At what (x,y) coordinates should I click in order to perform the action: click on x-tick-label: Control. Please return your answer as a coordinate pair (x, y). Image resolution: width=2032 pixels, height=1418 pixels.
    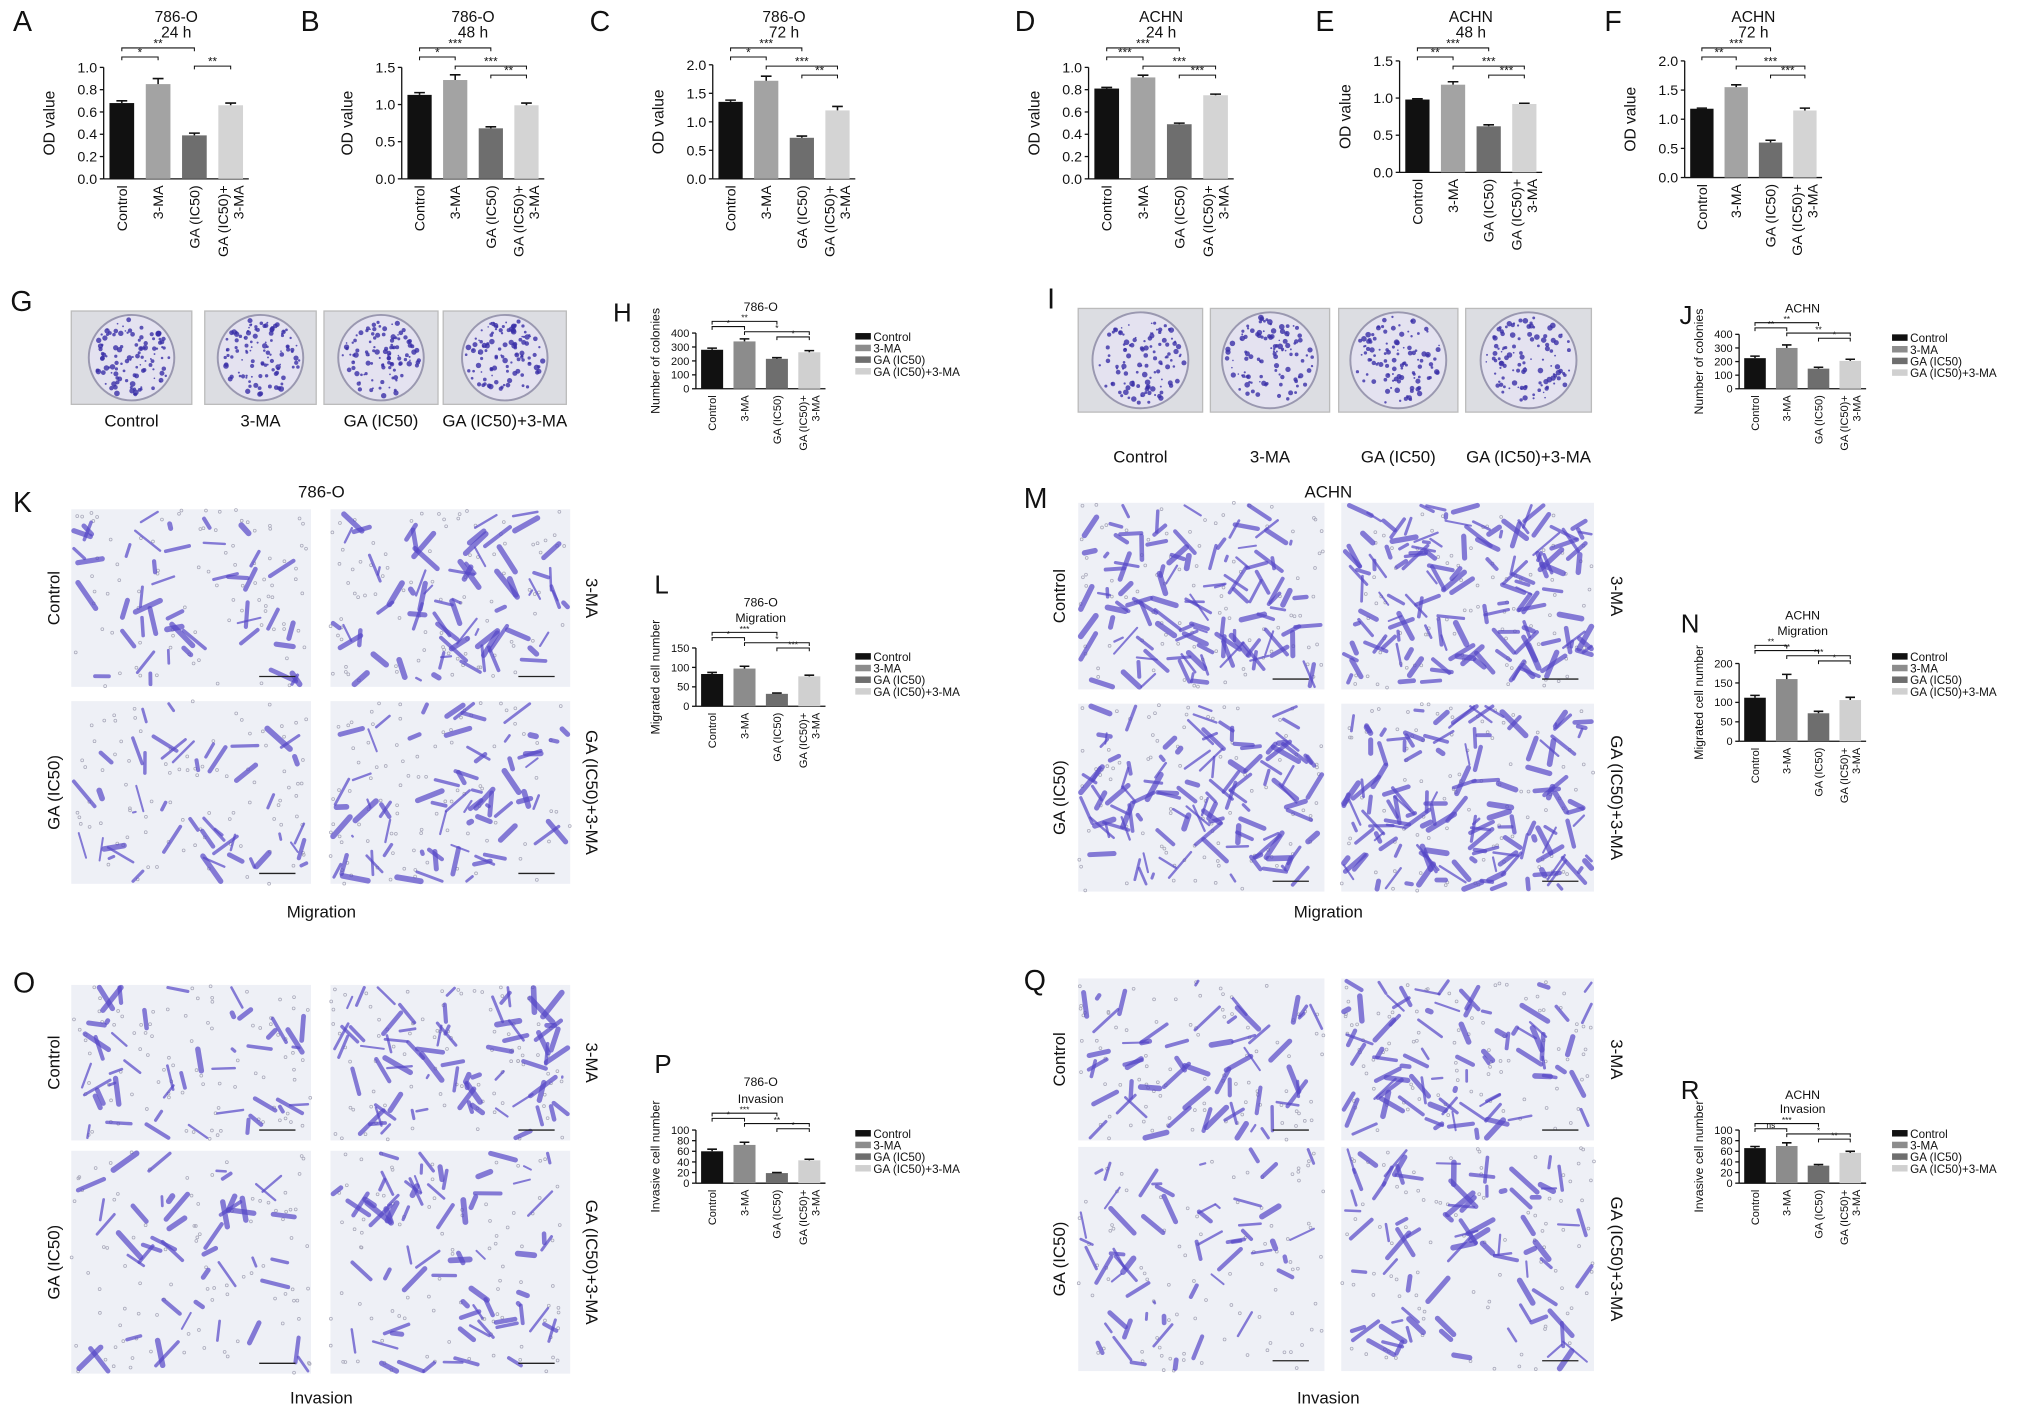
    Looking at the image, I should click on (1703, 207).